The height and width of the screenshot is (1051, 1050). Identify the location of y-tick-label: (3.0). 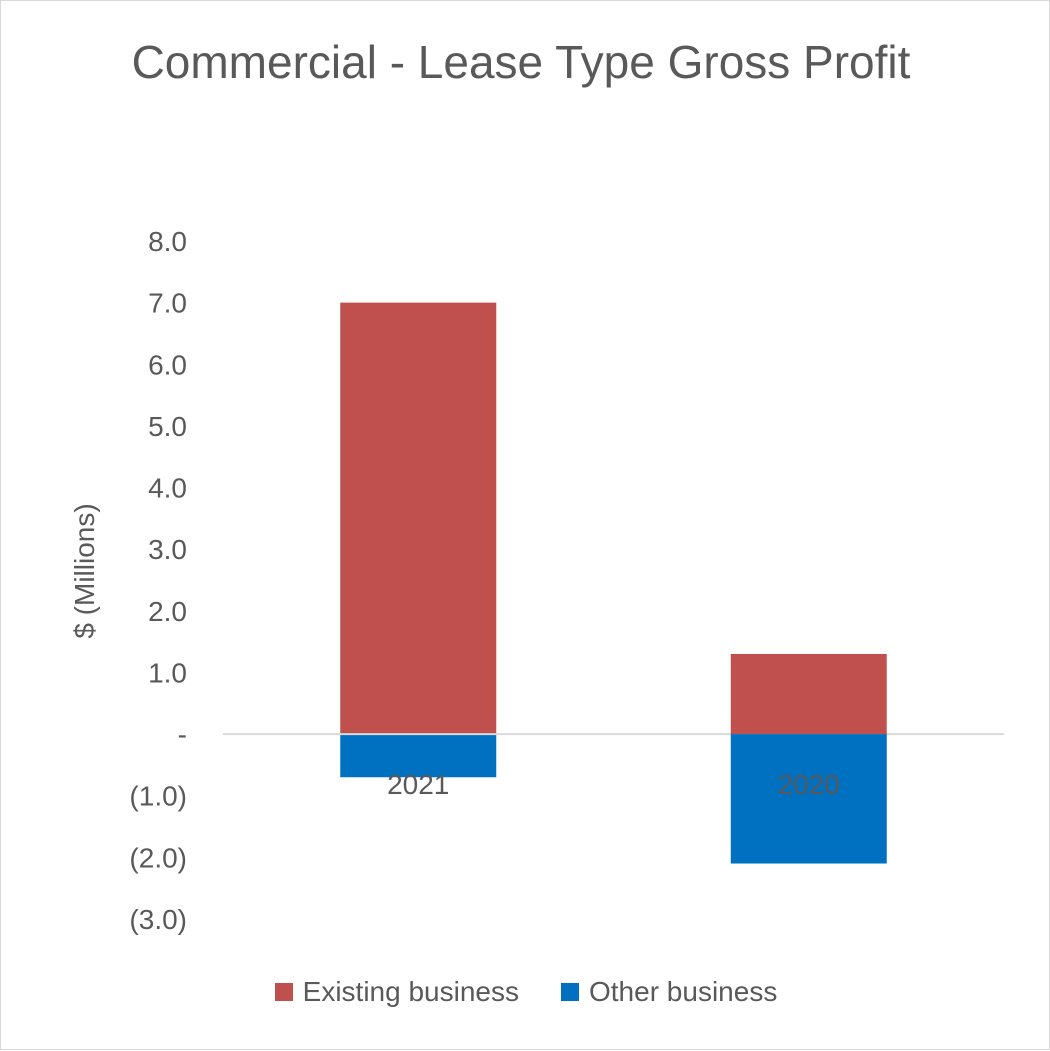
(158, 919).